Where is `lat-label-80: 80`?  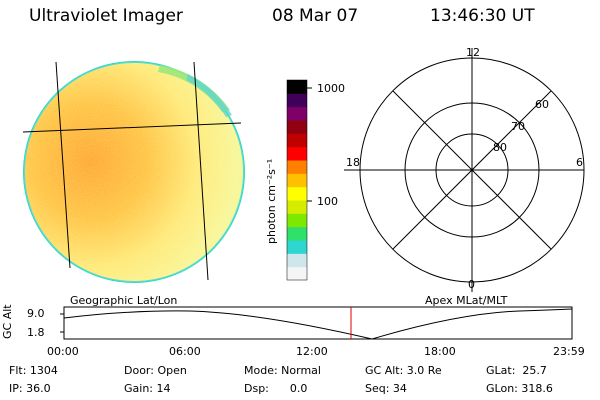 lat-label-80: 80 is located at coordinates (500, 147).